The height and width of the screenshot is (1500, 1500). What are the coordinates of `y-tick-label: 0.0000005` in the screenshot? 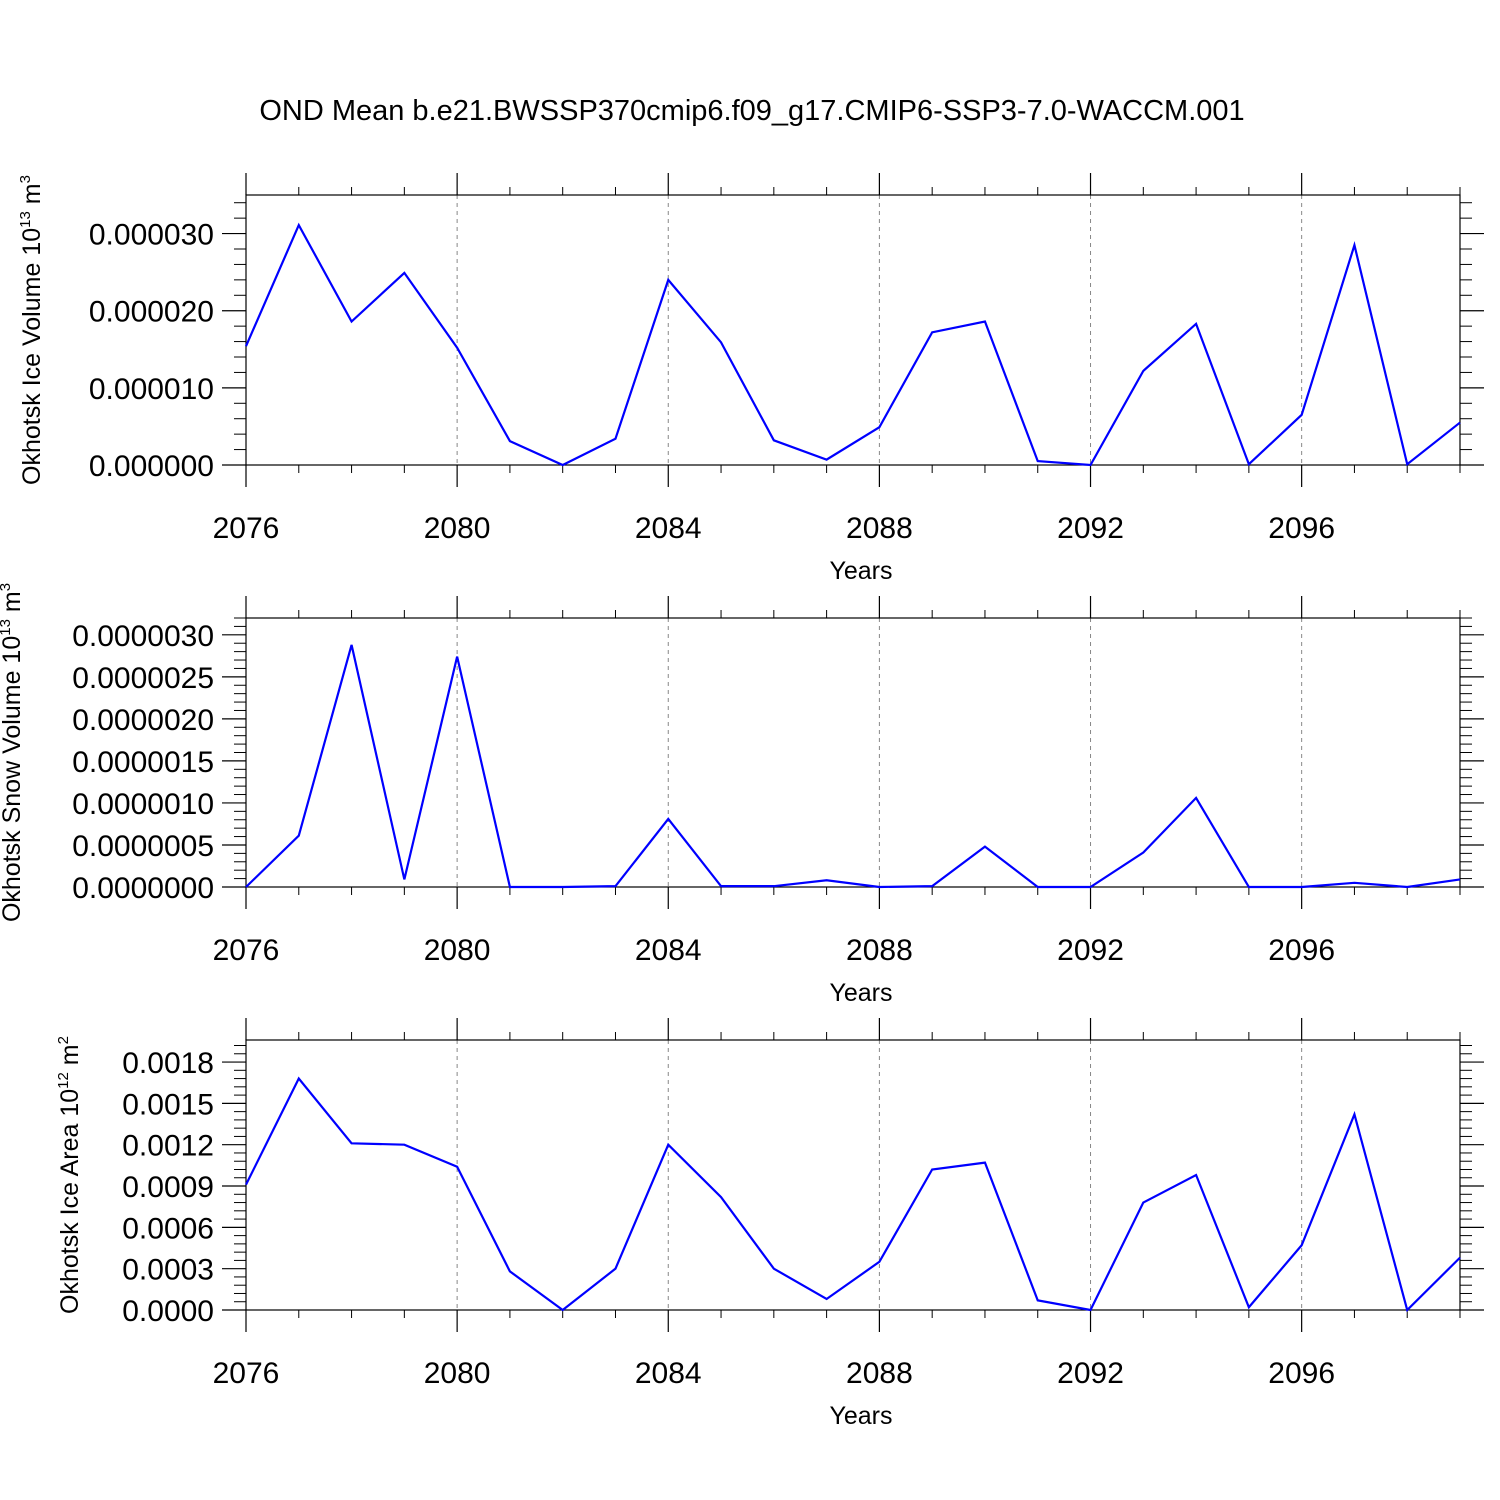 It's located at (143, 846).